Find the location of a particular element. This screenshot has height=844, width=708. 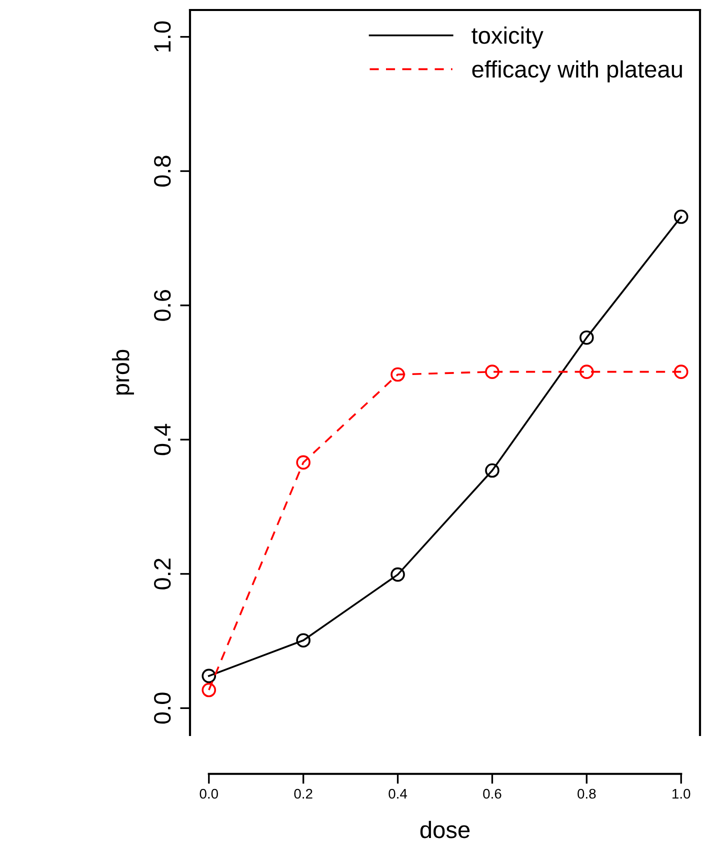

x-tick-label: 0.6 is located at coordinates (492, 793).